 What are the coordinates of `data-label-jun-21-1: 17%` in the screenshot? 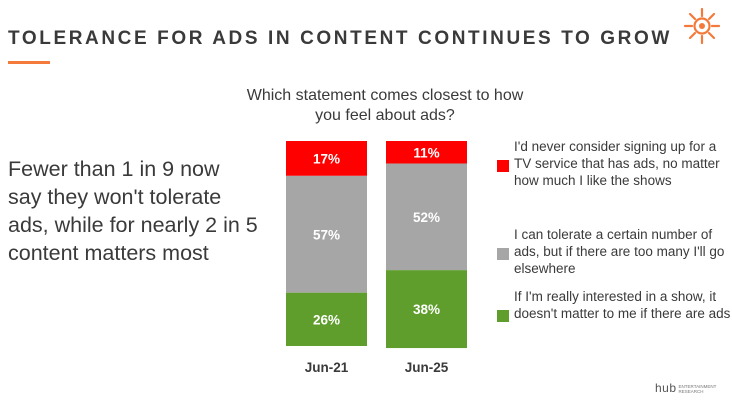 It's located at (326, 158).